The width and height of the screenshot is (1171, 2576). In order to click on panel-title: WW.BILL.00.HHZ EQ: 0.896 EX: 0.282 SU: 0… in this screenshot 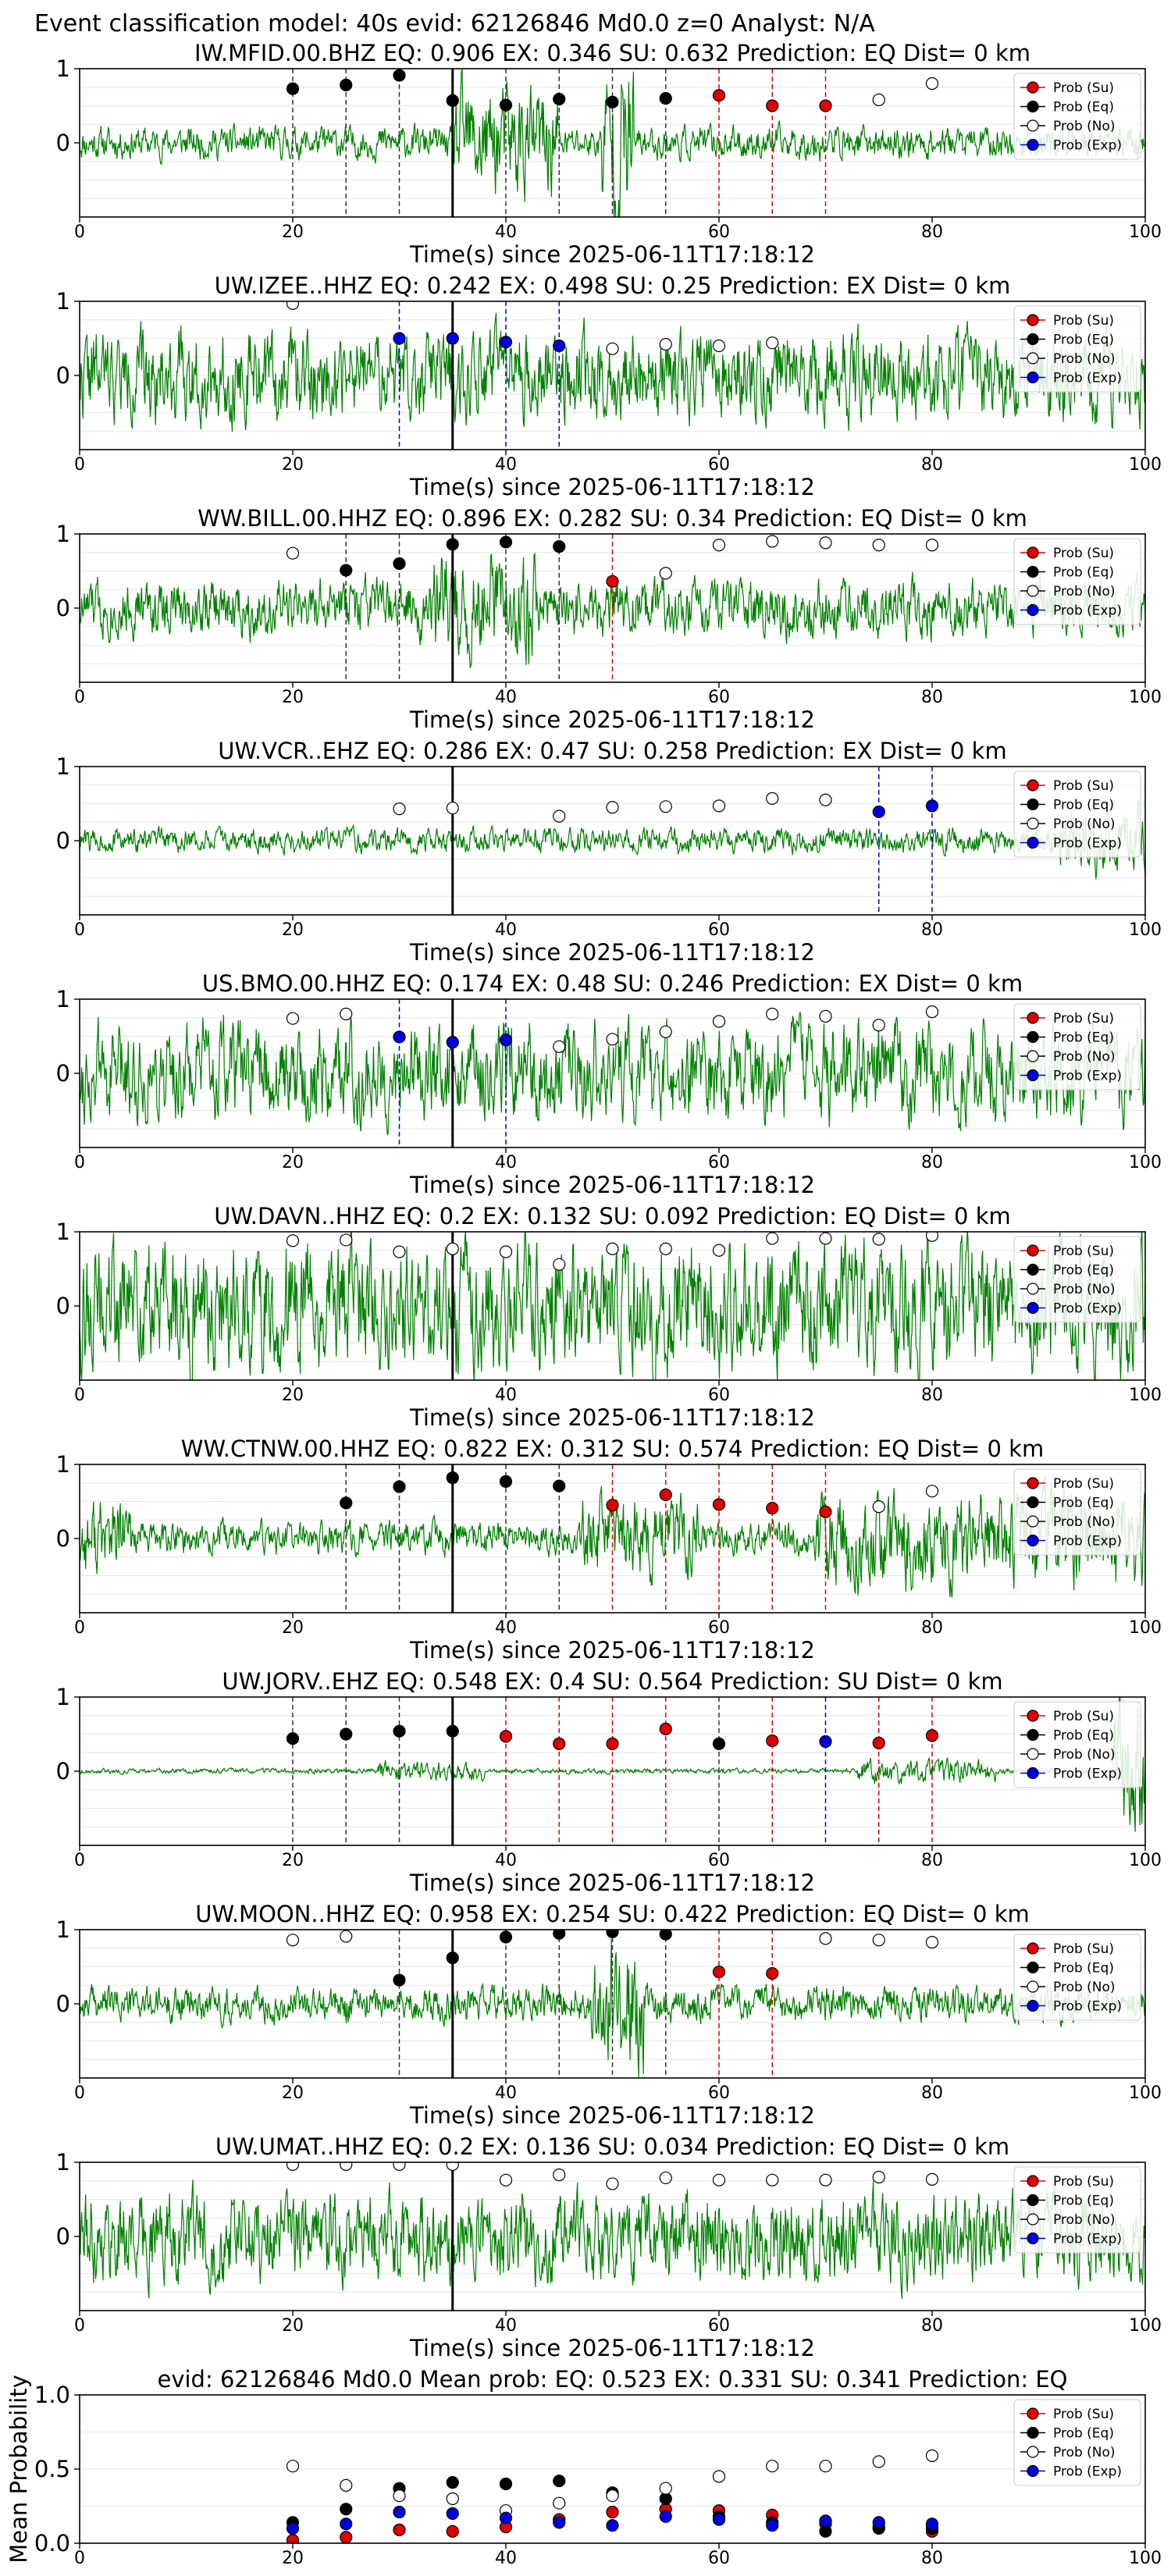, I will do `click(612, 518)`.